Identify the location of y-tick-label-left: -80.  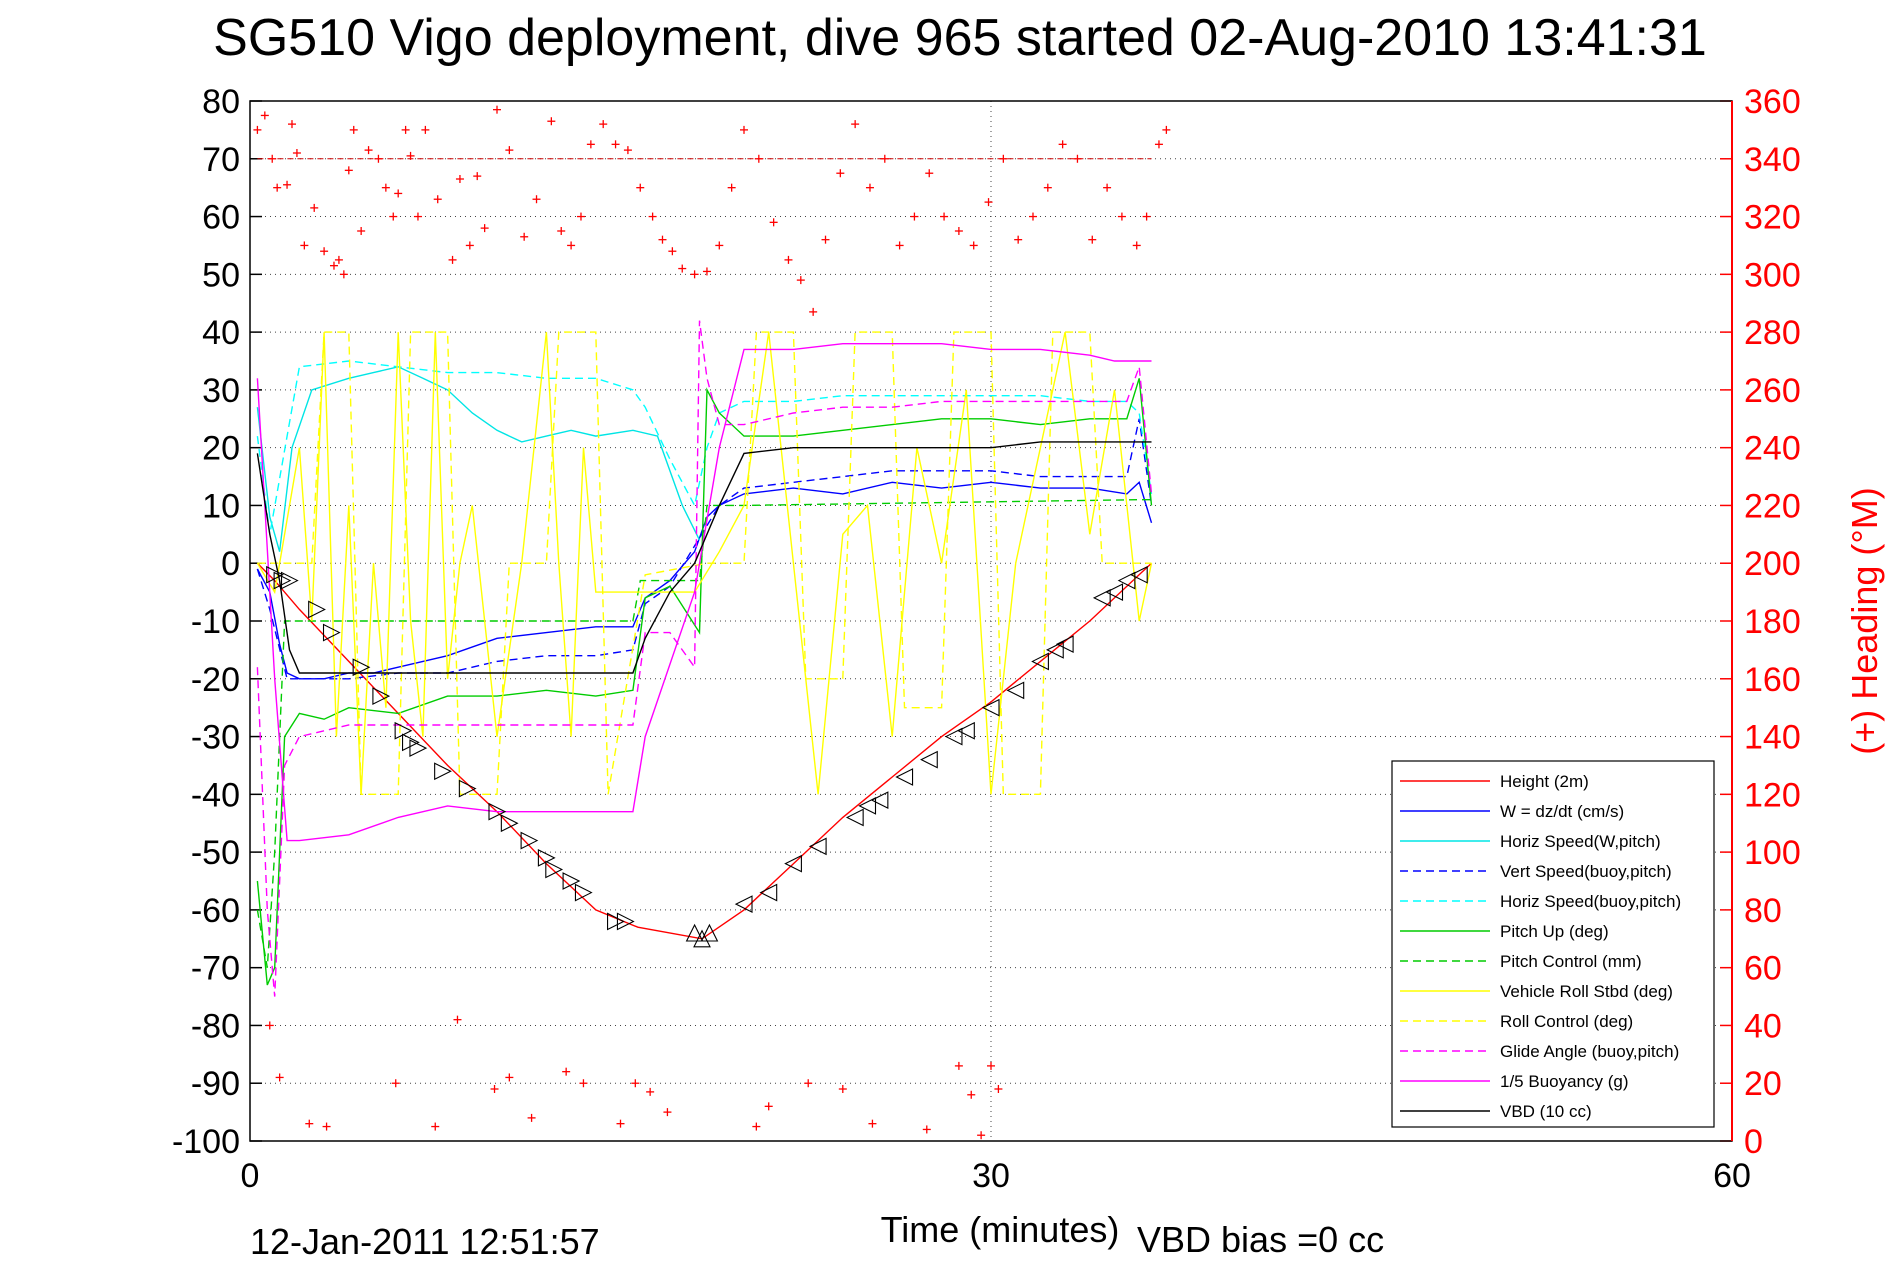
(215, 1026).